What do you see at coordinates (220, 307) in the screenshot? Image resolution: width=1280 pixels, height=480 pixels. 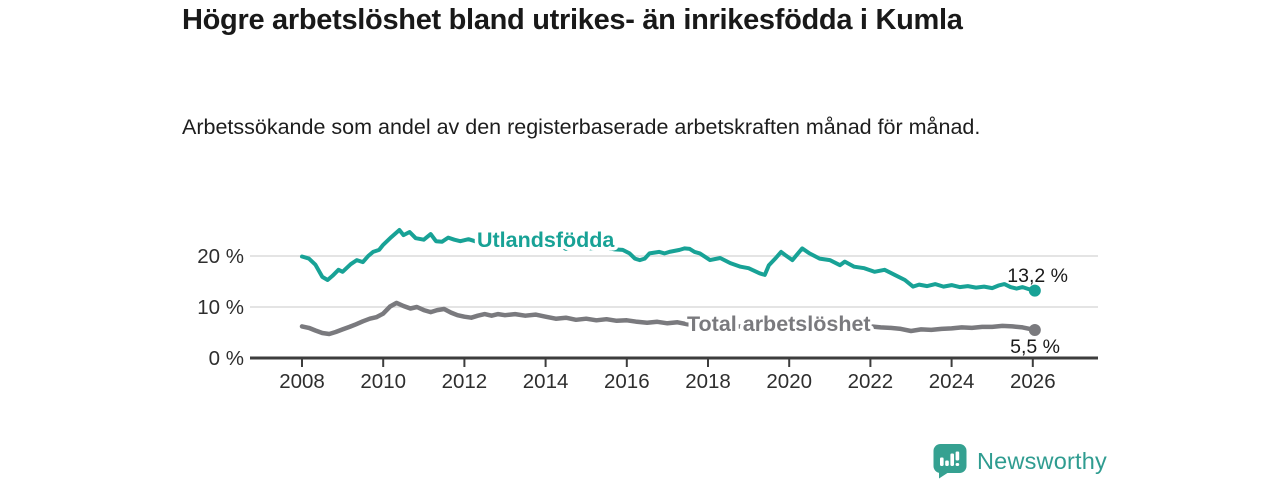 I see `y-tick-label: 10 %` at bounding box center [220, 307].